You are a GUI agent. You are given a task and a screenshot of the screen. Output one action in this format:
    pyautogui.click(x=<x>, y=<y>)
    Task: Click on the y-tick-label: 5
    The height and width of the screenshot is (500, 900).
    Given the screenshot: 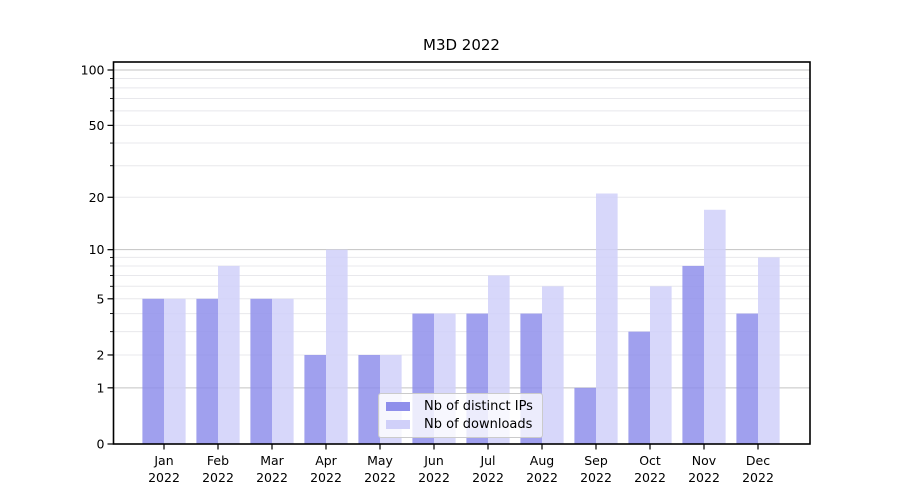 What is the action you would take?
    pyautogui.click(x=101, y=298)
    